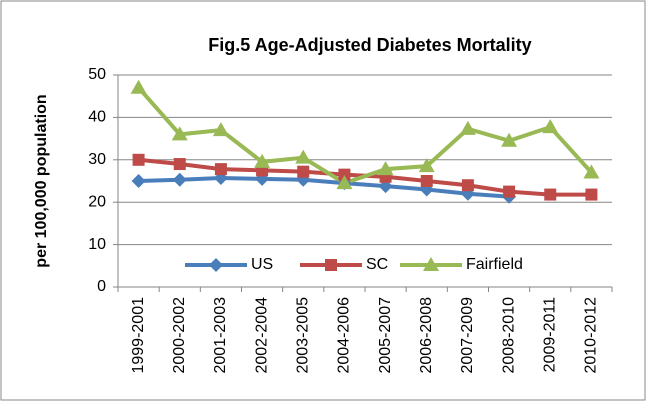 This screenshot has width=647, height=402. Describe the element at coordinates (426, 335) in the screenshot. I see `x-tick-label: 2006-2008` at that location.